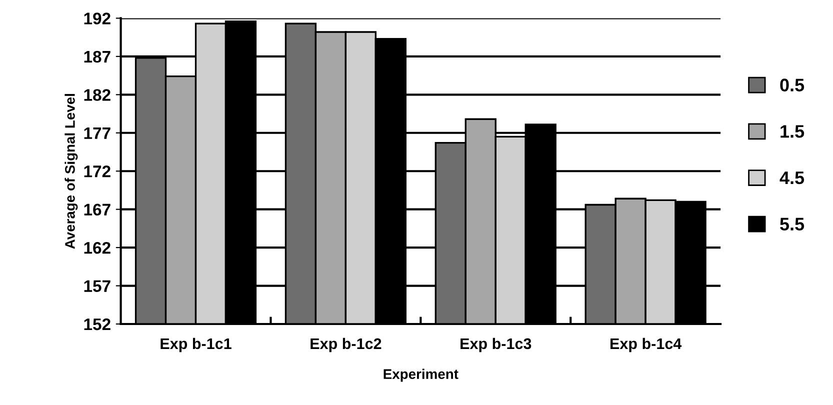 The height and width of the screenshot is (405, 833). What do you see at coordinates (97, 210) in the screenshot?
I see `y-tick-label: 167` at bounding box center [97, 210].